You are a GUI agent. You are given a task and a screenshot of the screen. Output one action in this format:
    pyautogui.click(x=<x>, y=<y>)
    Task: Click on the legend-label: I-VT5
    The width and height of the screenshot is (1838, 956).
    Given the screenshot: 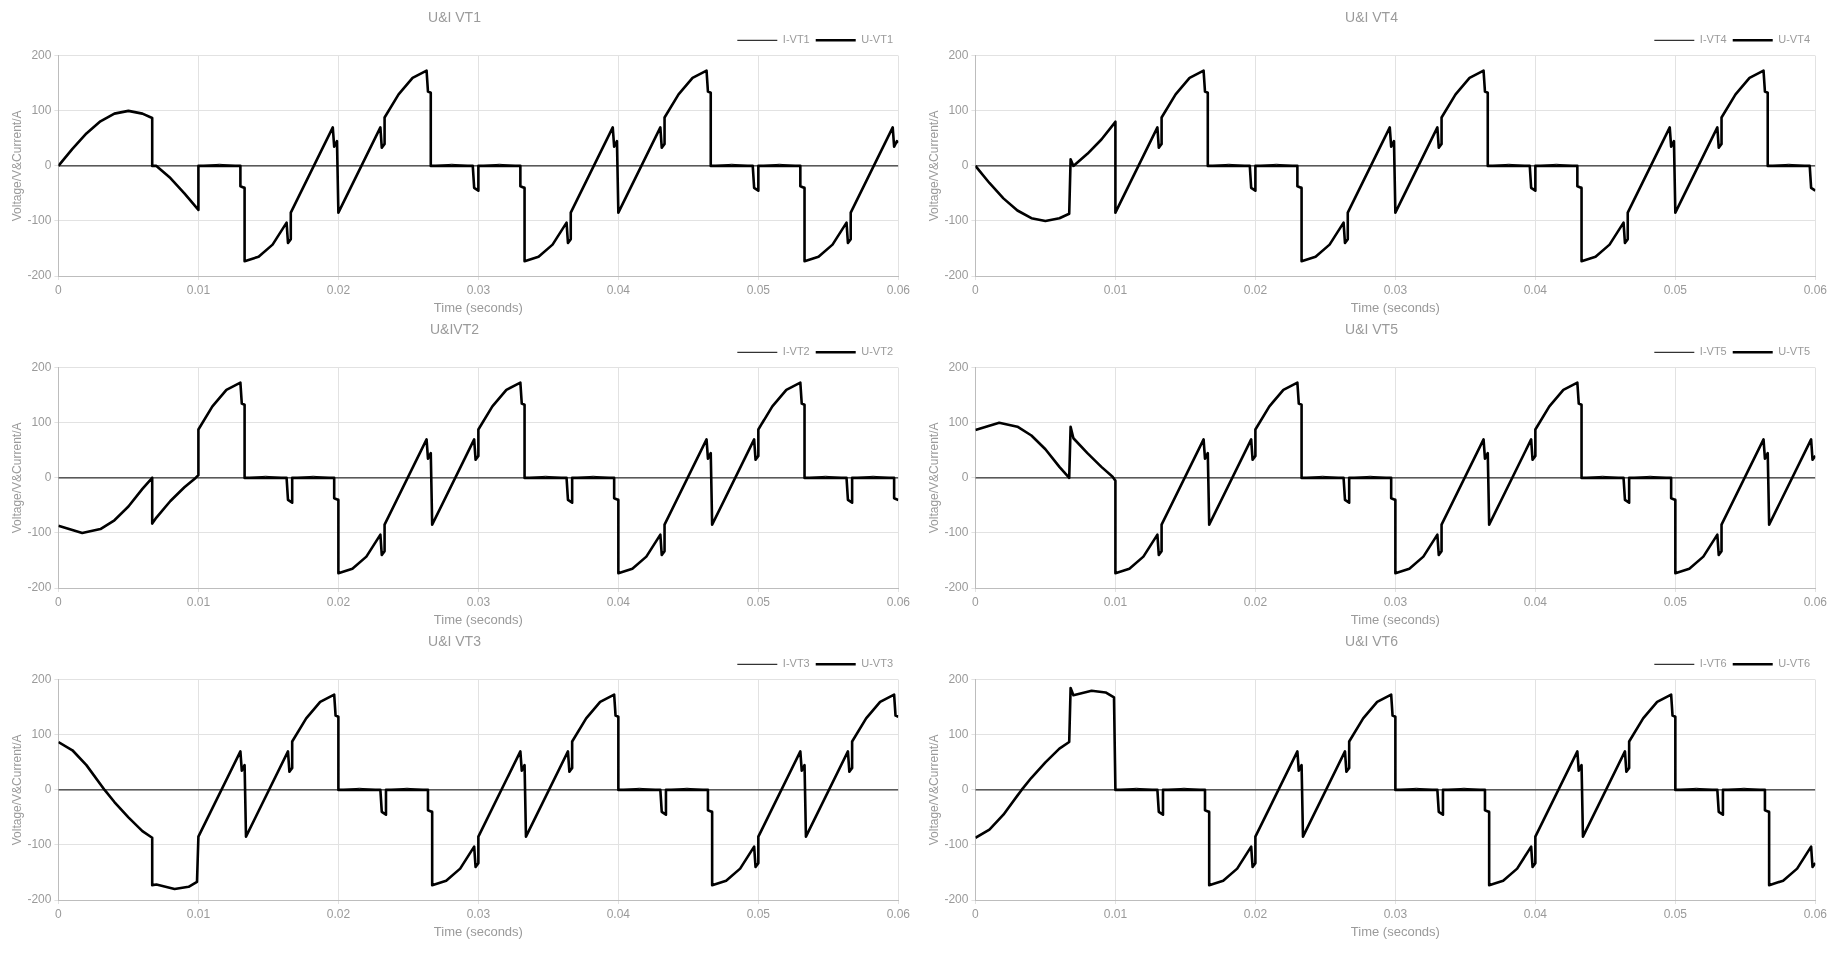 What is the action you would take?
    pyautogui.click(x=1713, y=351)
    